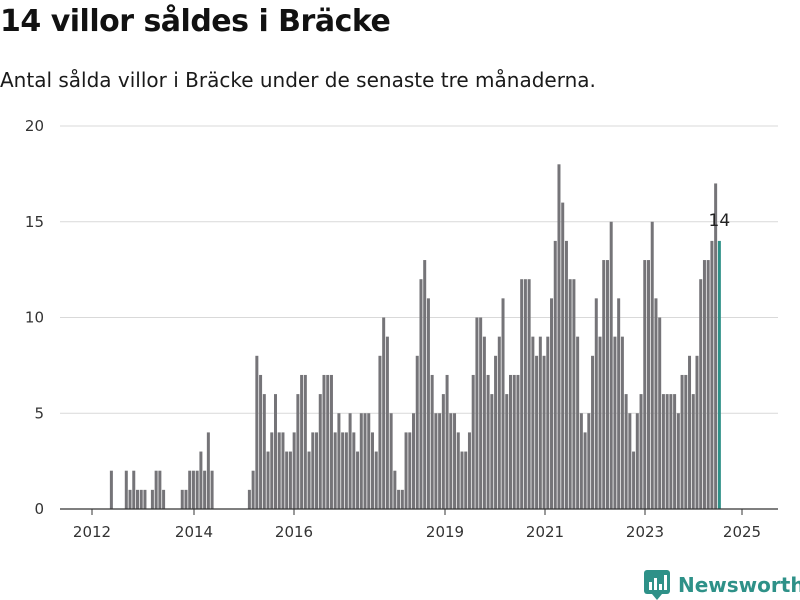 The image size is (800, 600). What do you see at coordinates (294, 532) in the screenshot?
I see `x-tick-label: 2016` at bounding box center [294, 532].